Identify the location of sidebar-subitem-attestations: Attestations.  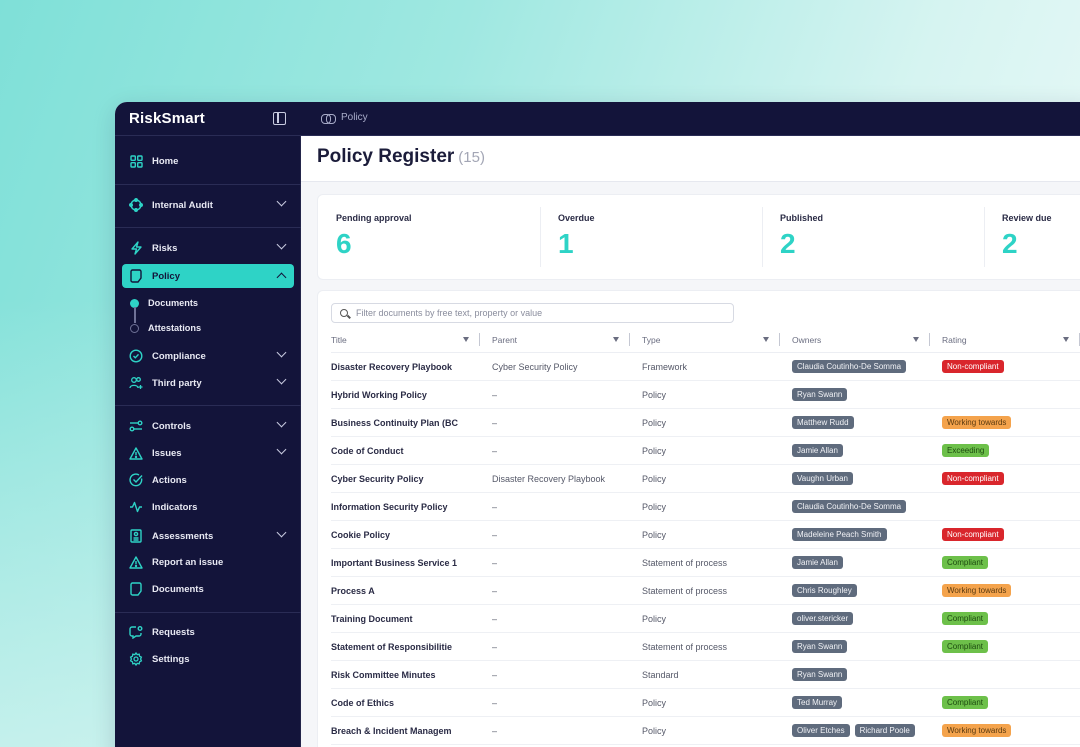
(175, 328).